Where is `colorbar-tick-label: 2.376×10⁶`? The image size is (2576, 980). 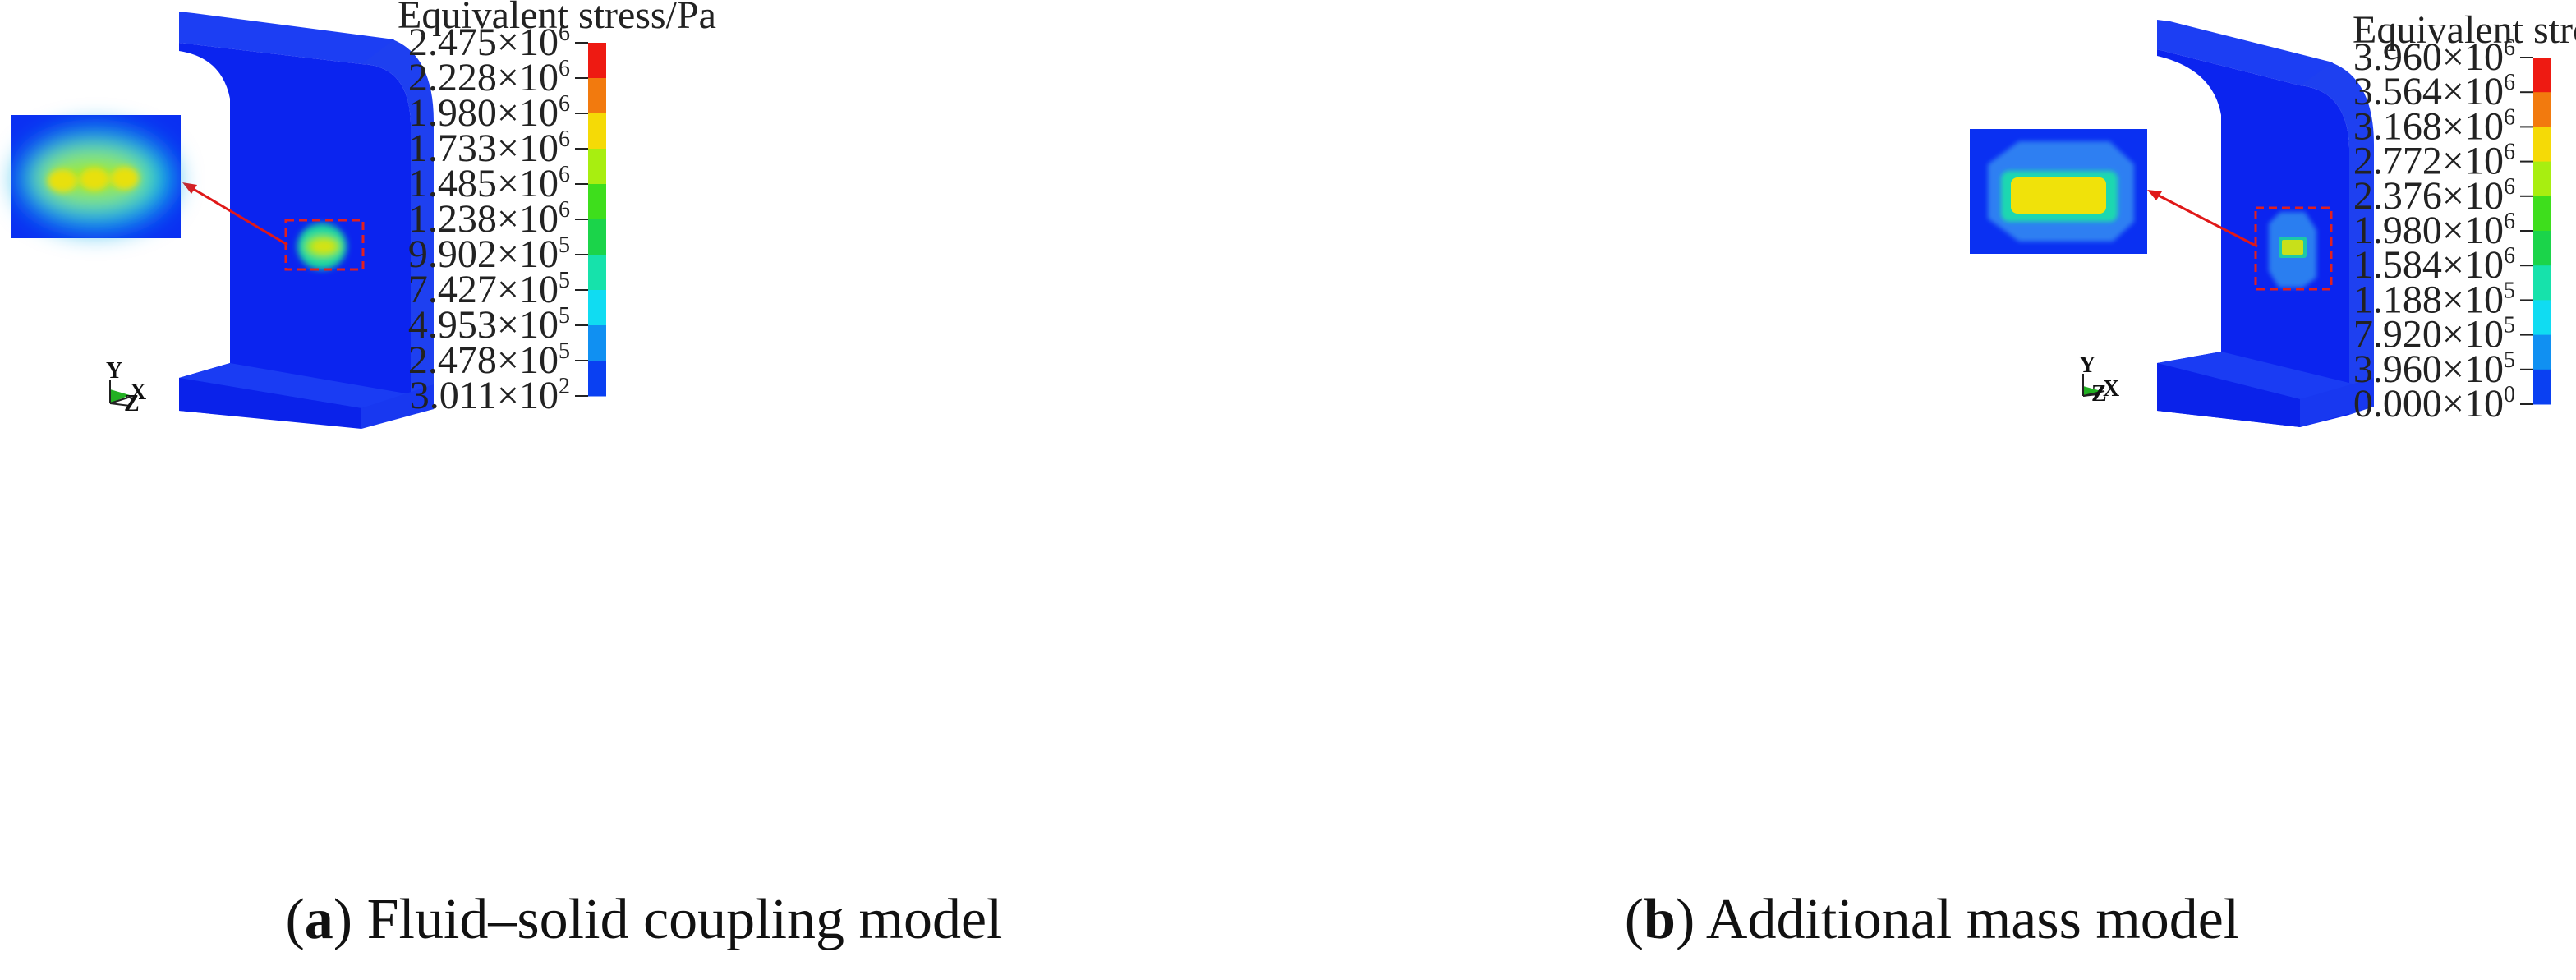
colorbar-tick-label: 2.376×10⁶ is located at coordinates (2434, 196).